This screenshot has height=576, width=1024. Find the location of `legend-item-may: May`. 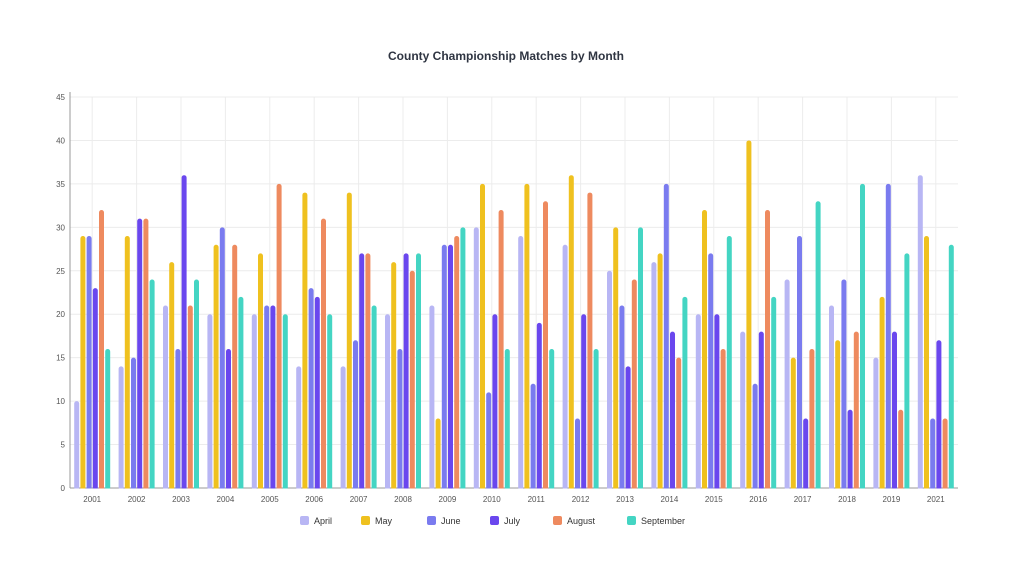

legend-item-may: May is located at coordinates (377, 521).